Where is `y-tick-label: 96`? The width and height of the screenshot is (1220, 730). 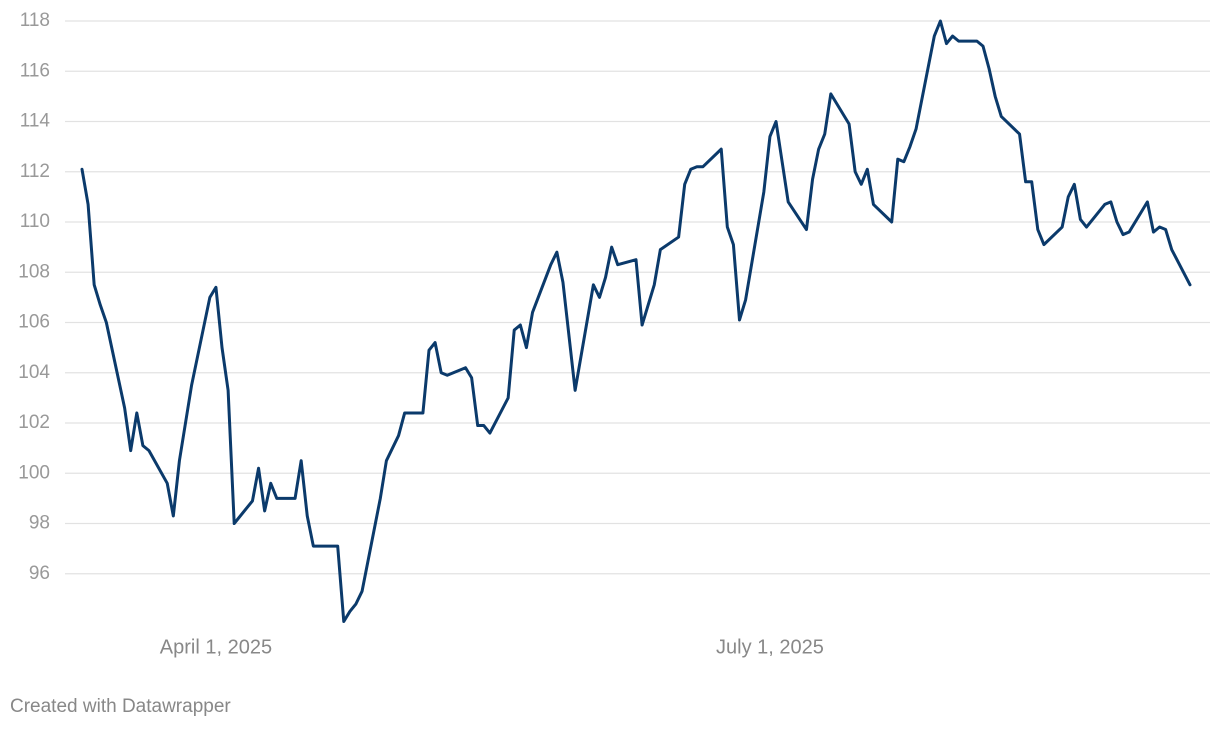
y-tick-label: 96 is located at coordinates (39, 573).